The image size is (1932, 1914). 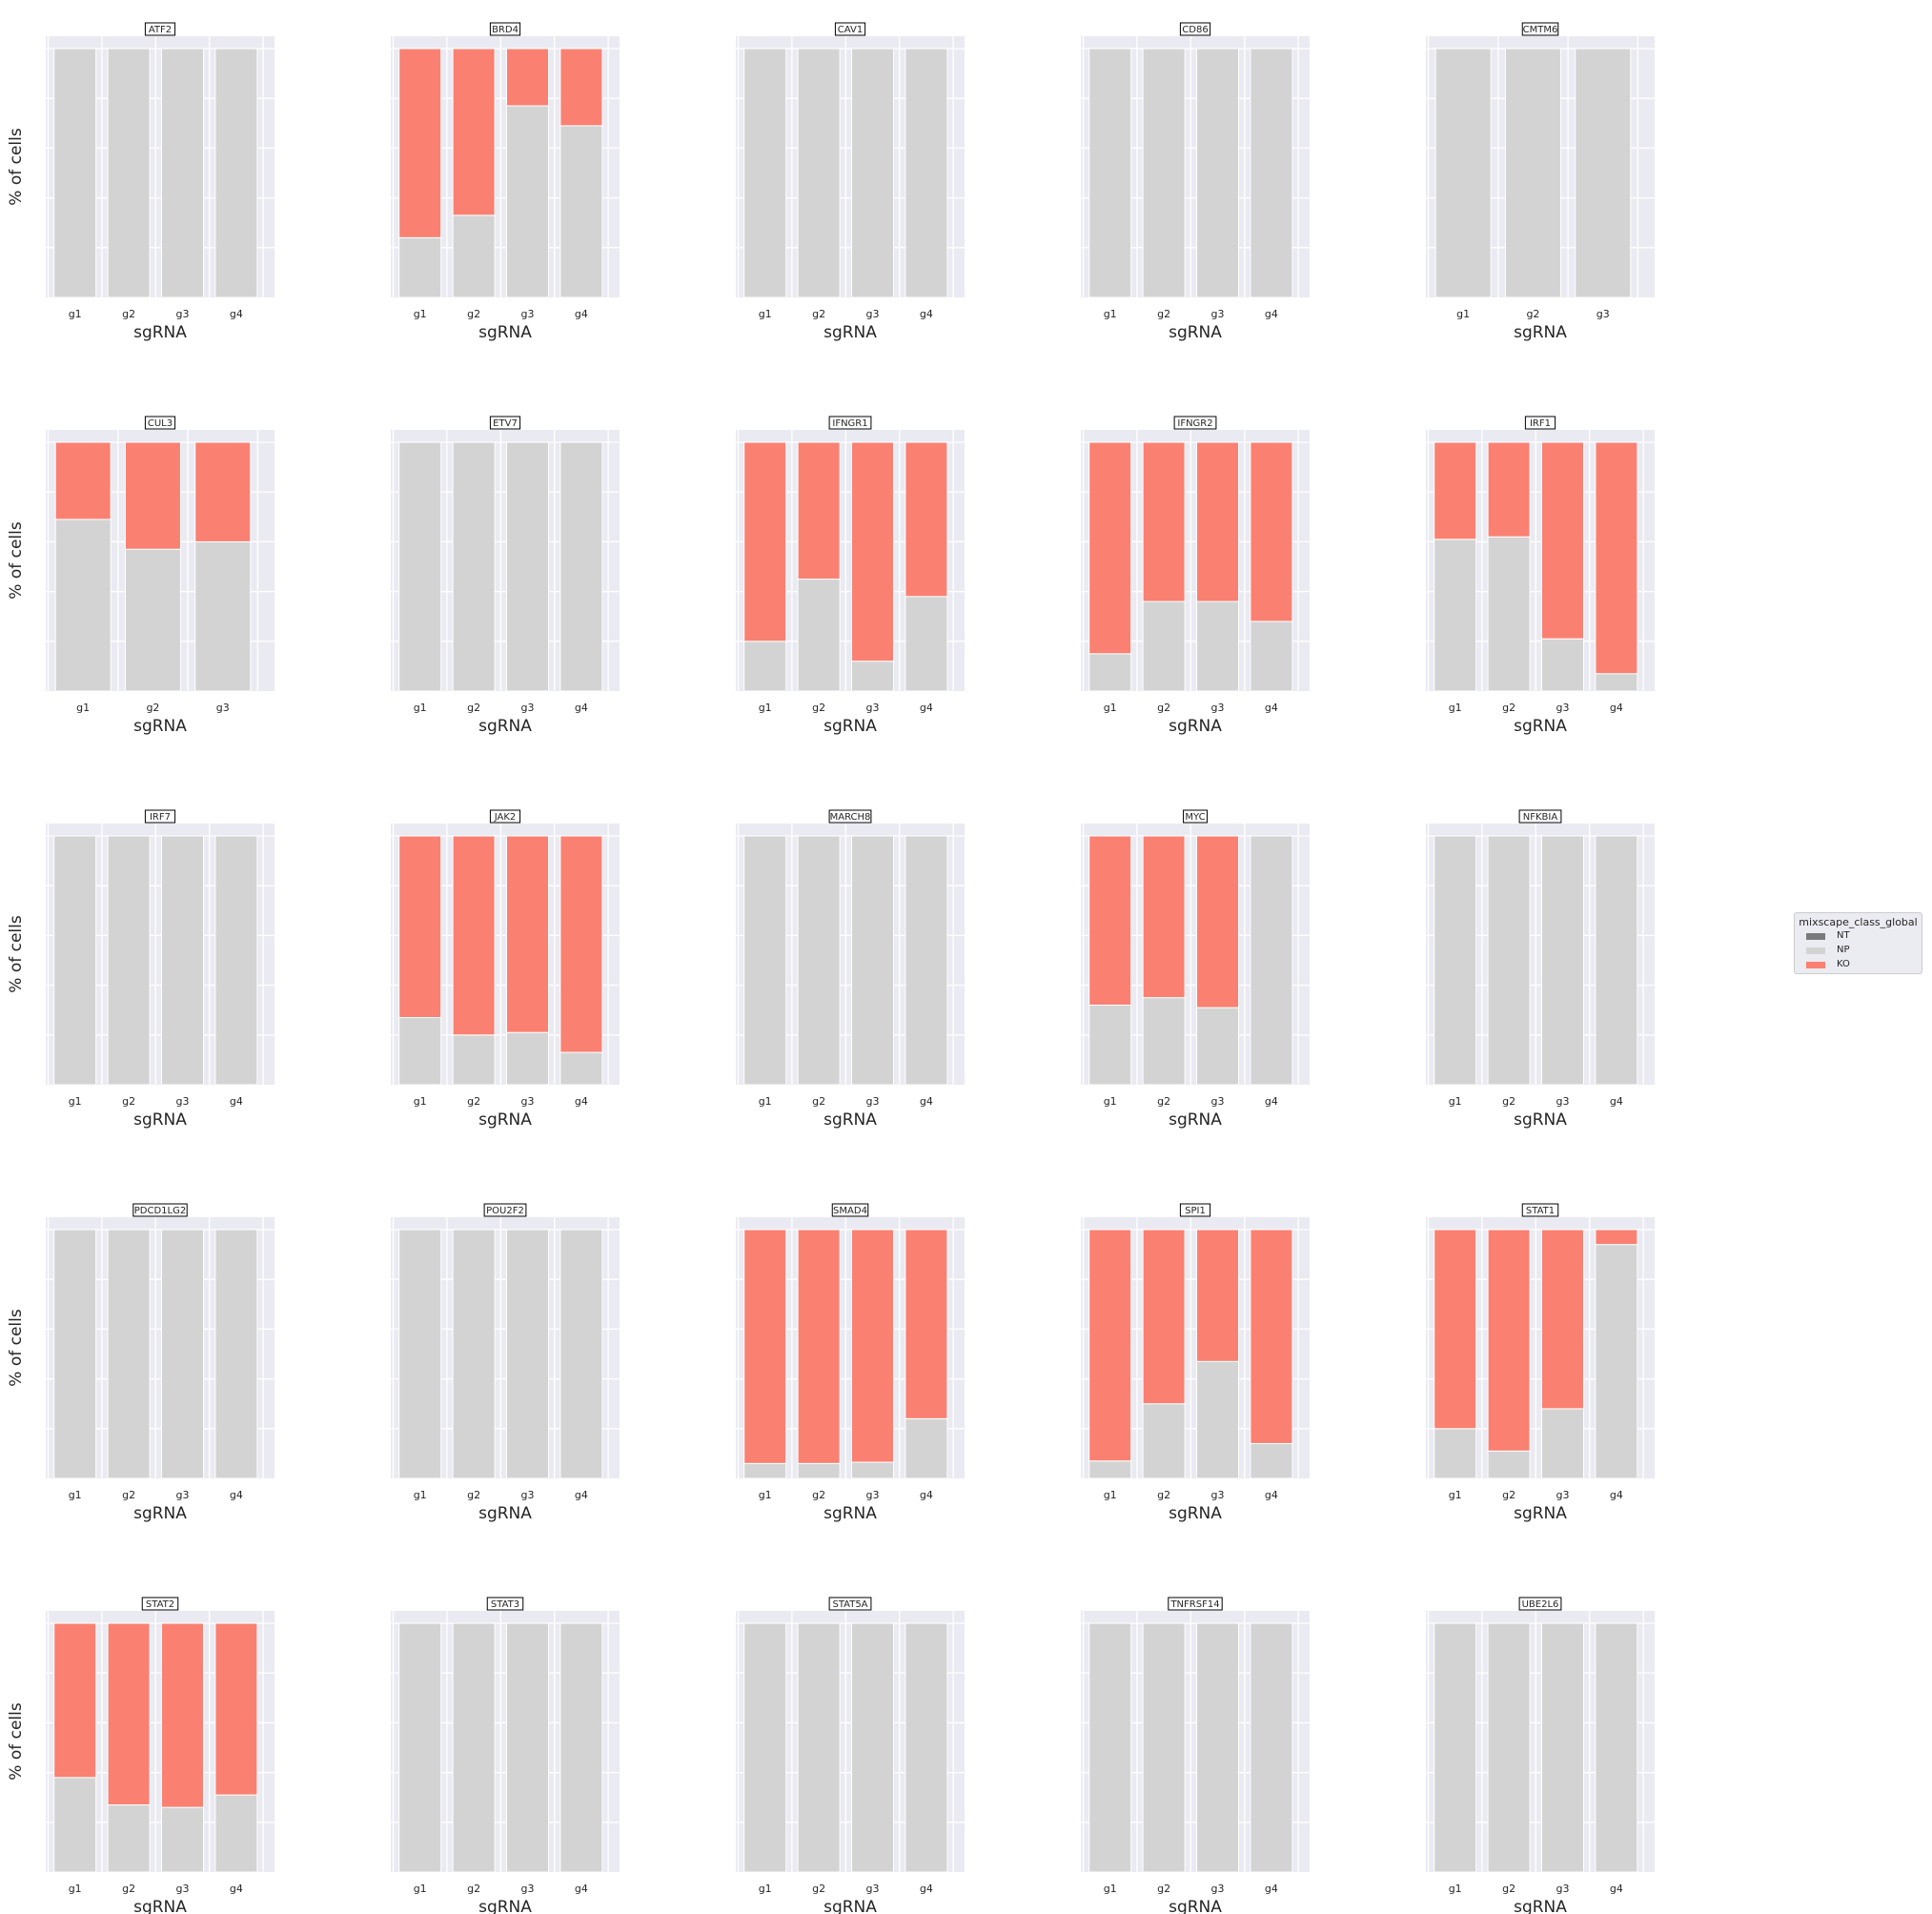 I want to click on panel-title: SPI1, so click(x=1195, y=1211).